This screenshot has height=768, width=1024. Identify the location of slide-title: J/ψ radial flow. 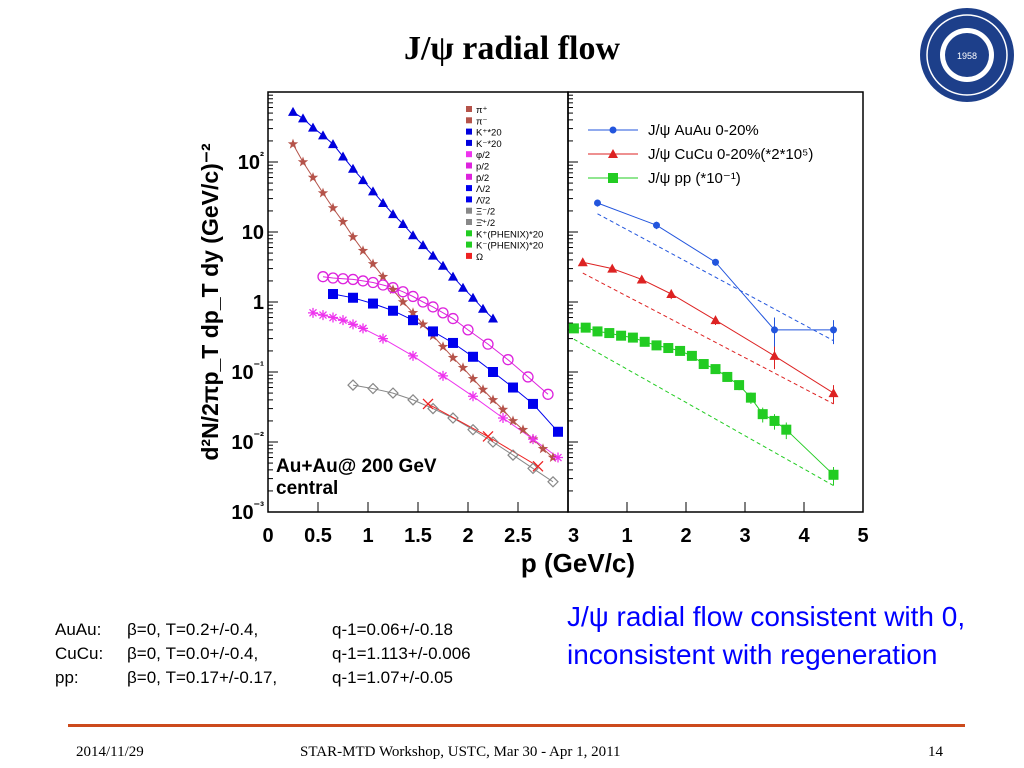
(512, 48).